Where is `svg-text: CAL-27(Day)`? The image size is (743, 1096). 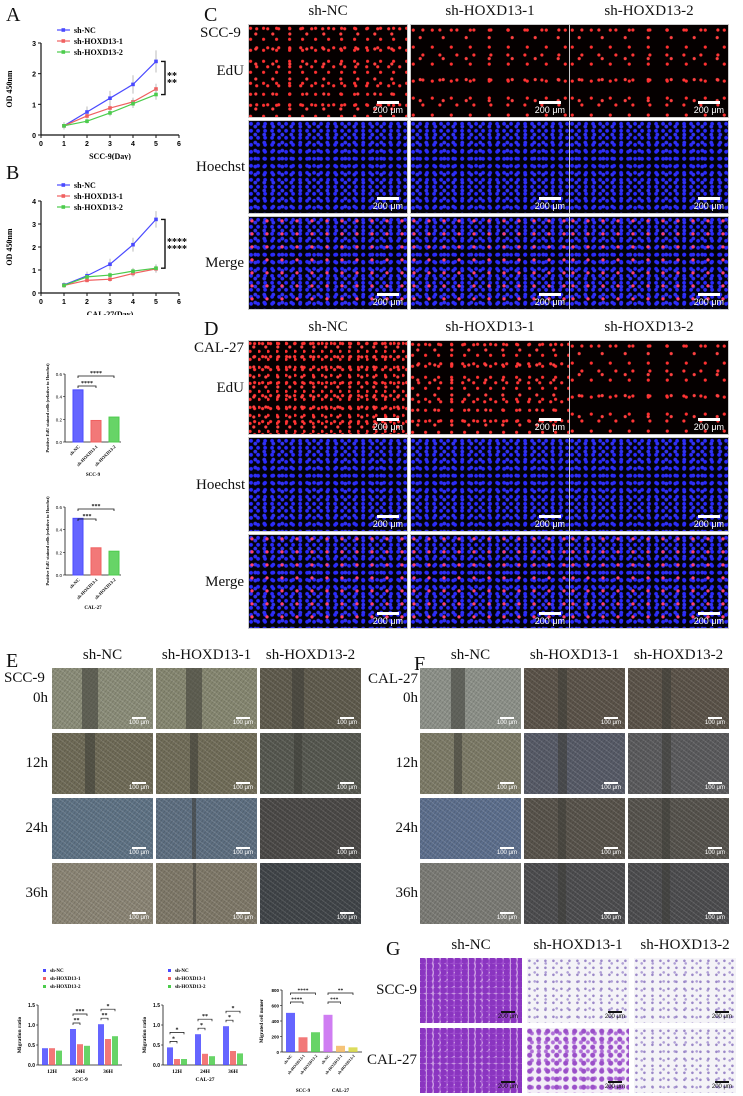
svg-text: CAL-27(Day) is located at coordinates (110, 312).